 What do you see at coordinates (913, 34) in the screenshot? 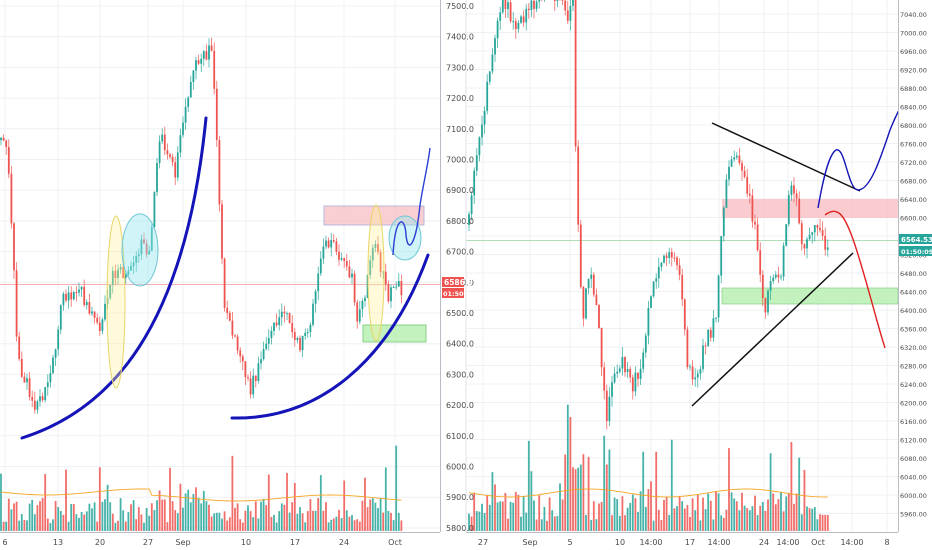
I see `y-tick-label: 7000.00` at bounding box center [913, 34].